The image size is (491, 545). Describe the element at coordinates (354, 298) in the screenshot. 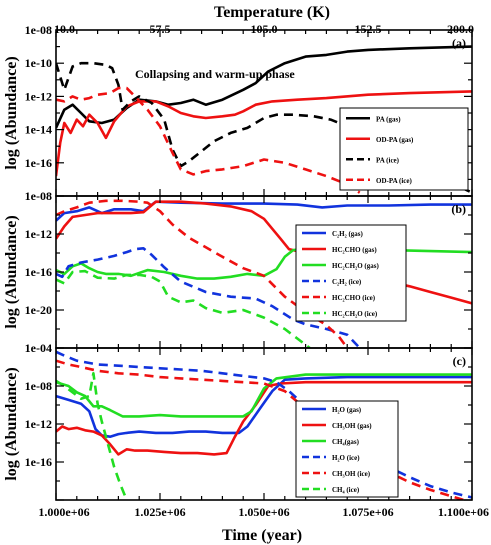

I see `legend-label-hc2cho-ice: HC₂CHO (ice)` at that location.